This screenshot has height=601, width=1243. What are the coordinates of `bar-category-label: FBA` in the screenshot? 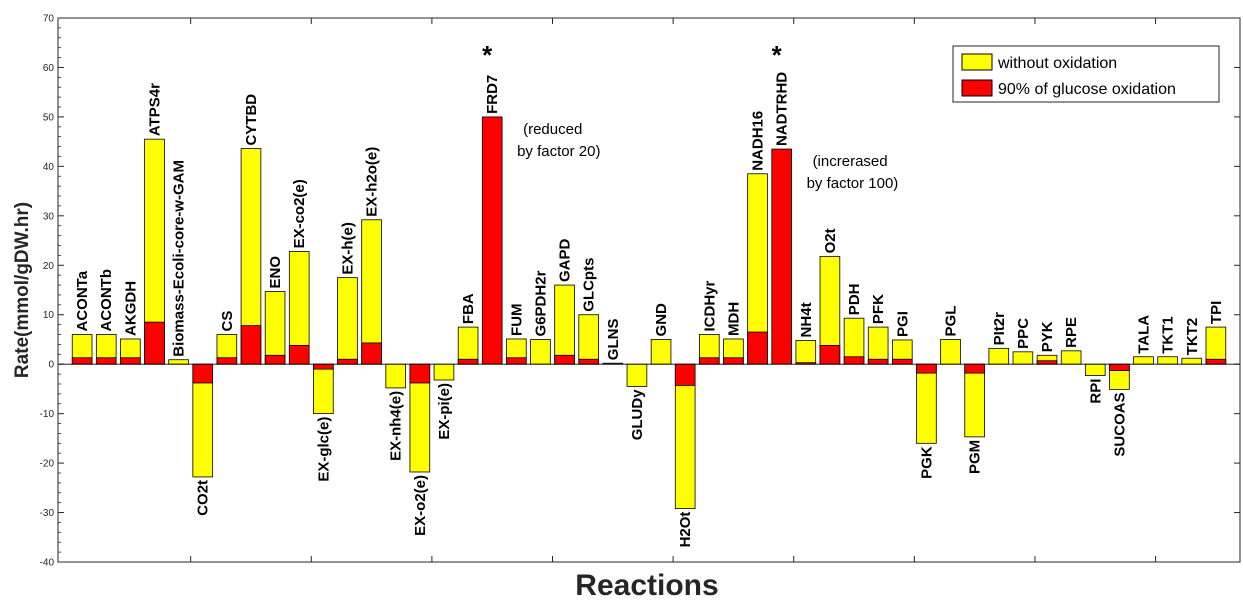 It's located at (468, 308).